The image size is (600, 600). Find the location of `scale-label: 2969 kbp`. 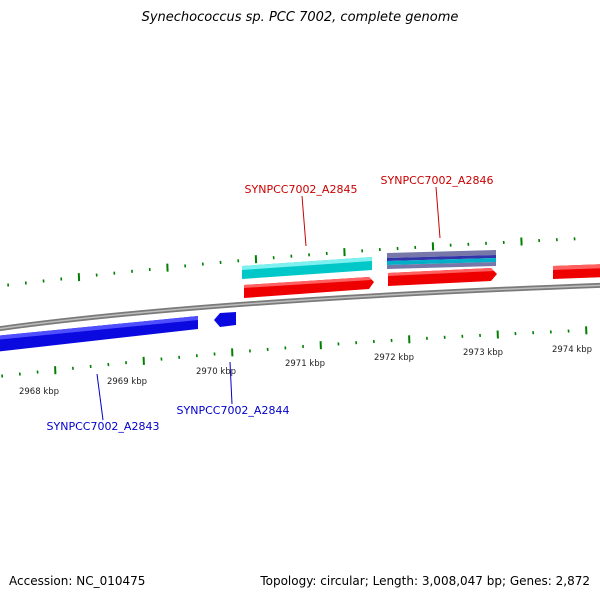

scale-label: 2969 kbp is located at coordinates (127, 382).